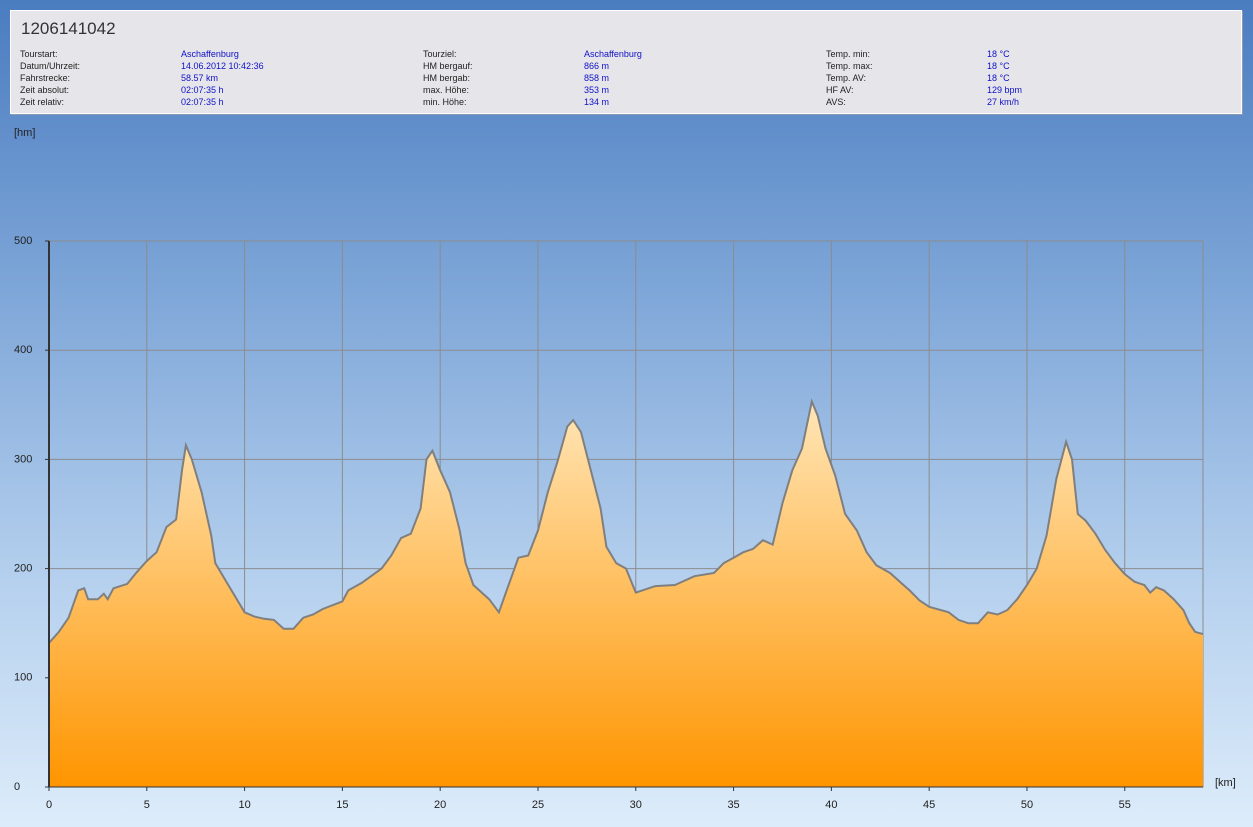 This screenshot has width=1253, height=827. Describe the element at coordinates (445, 102) in the screenshot. I see `stat-label: min. Höhe:` at that location.